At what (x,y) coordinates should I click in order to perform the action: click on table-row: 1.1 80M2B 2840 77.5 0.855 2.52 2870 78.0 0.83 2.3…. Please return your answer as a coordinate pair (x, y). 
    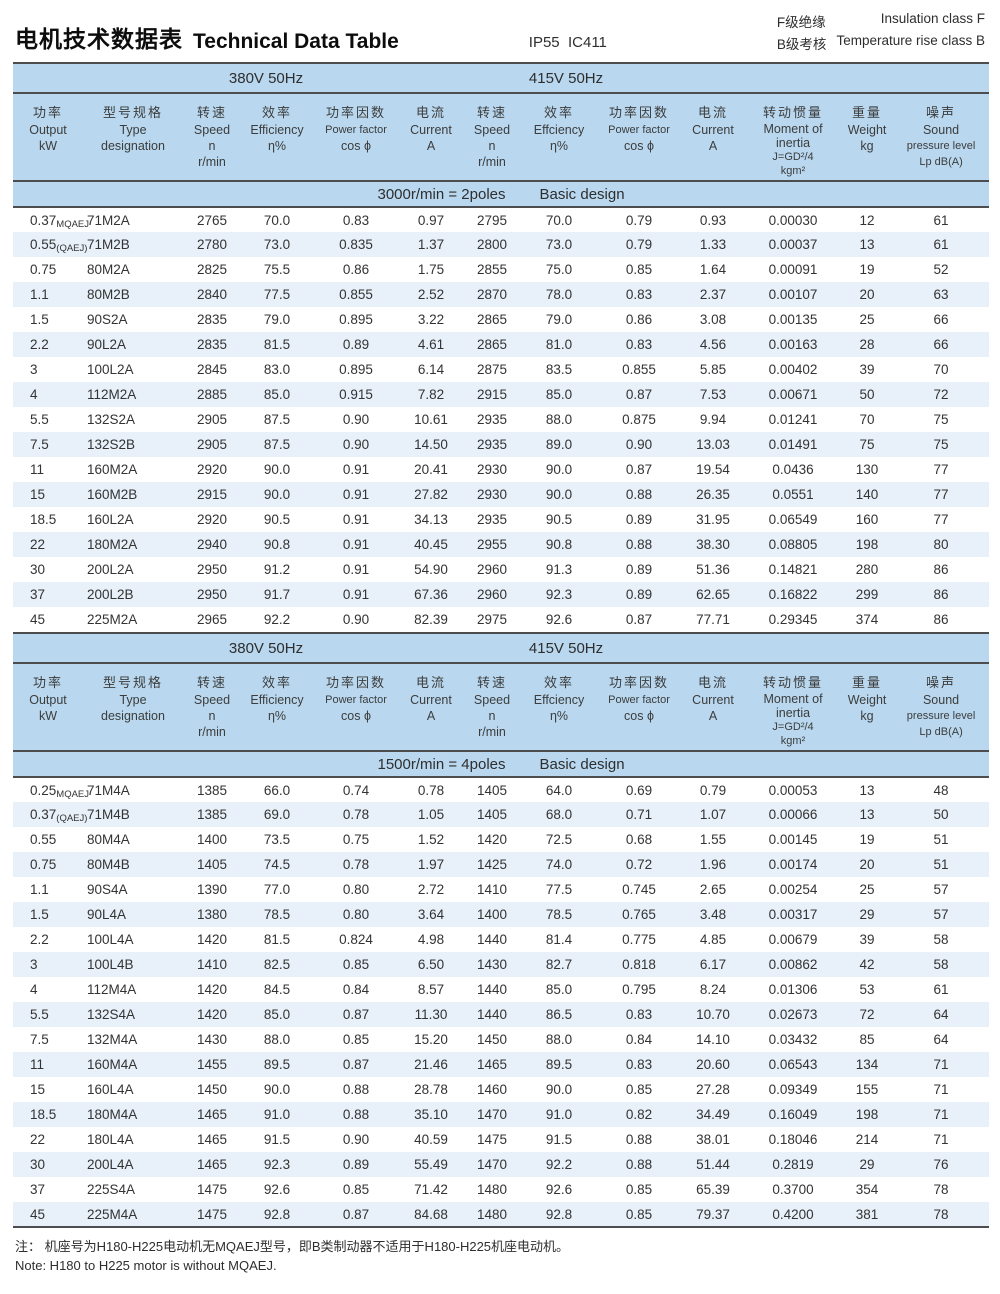
    Looking at the image, I should click on (501, 294).